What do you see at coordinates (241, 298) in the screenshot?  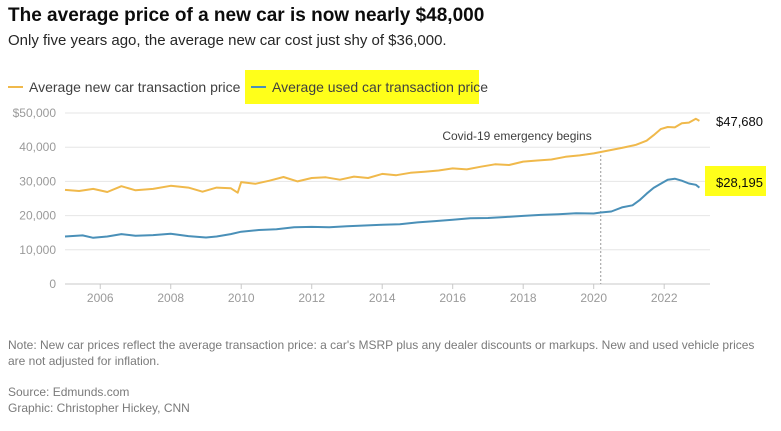 I see `x-tick-label: 2010` at bounding box center [241, 298].